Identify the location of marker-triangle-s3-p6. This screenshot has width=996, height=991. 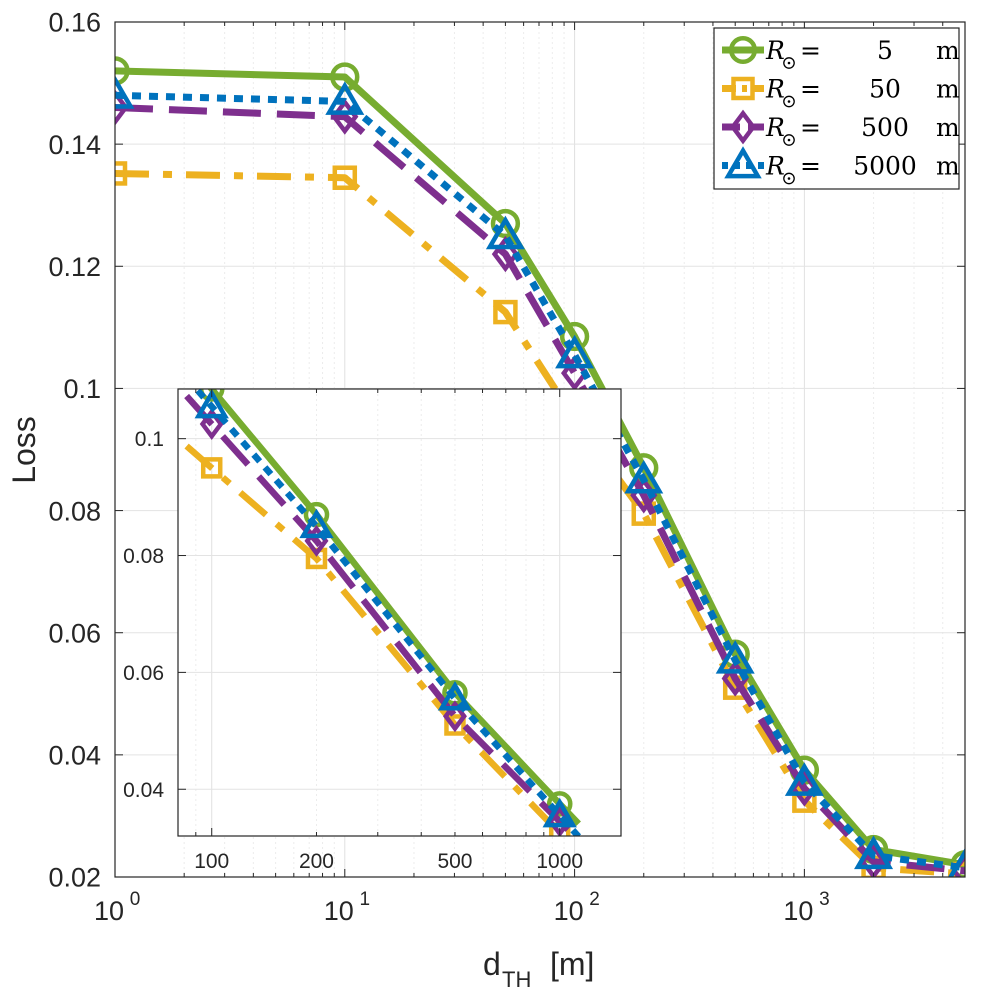
(804, 779).